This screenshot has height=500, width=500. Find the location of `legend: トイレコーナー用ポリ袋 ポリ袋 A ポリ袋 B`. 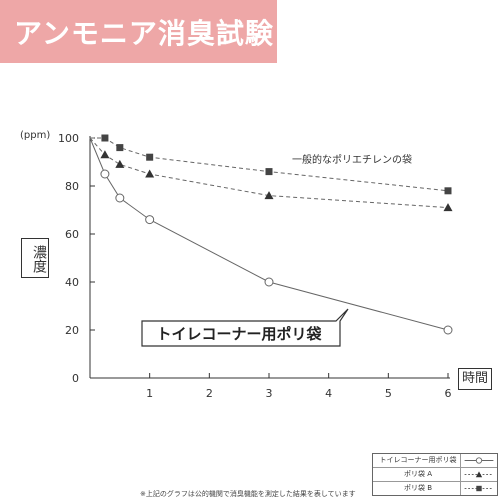

legend: トイレコーナー用ポリ袋 ポリ袋 A ポリ袋 B is located at coordinates (435, 474).